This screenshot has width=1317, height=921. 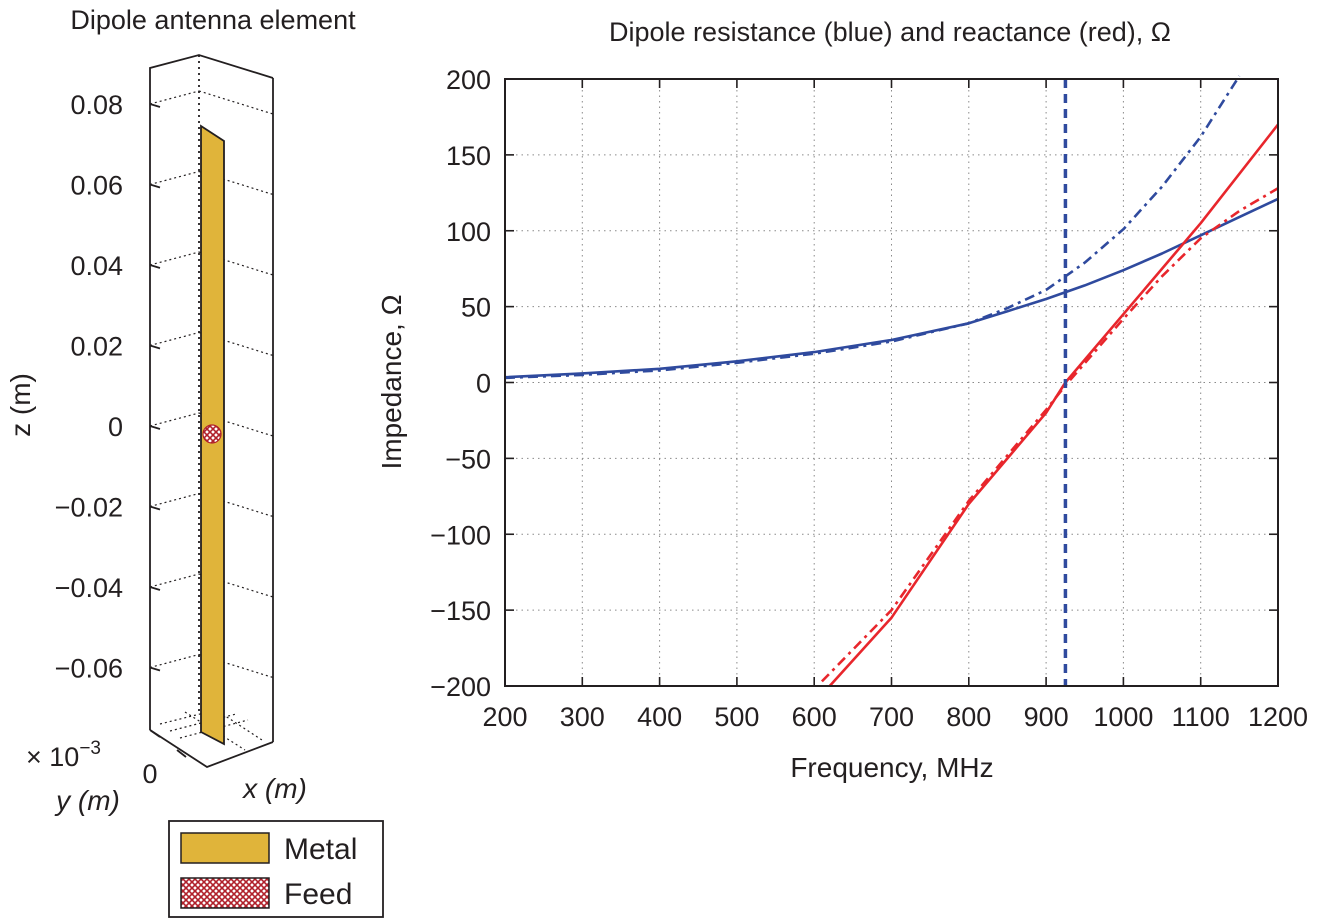 I want to click on y-tick-label: 200, so click(x=468, y=80).